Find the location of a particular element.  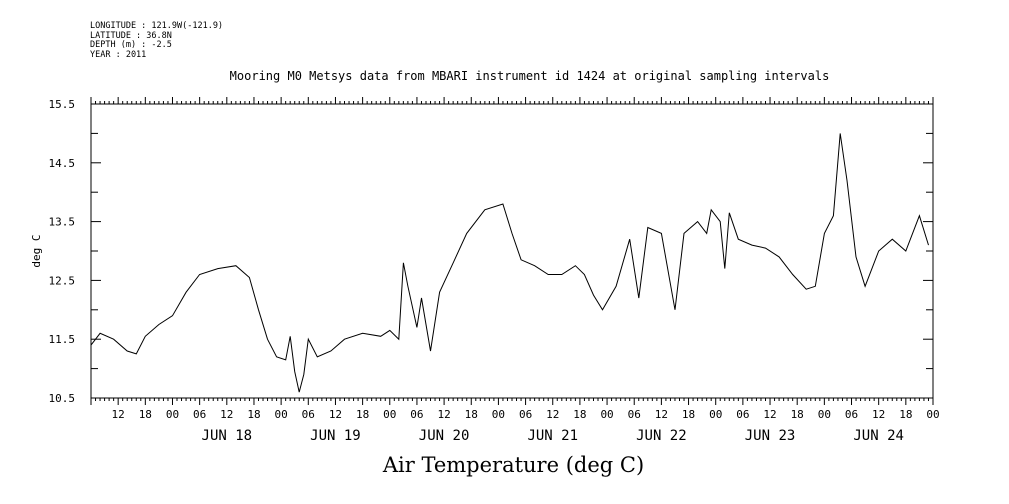

day-label: JUN 19 is located at coordinates (335, 436).